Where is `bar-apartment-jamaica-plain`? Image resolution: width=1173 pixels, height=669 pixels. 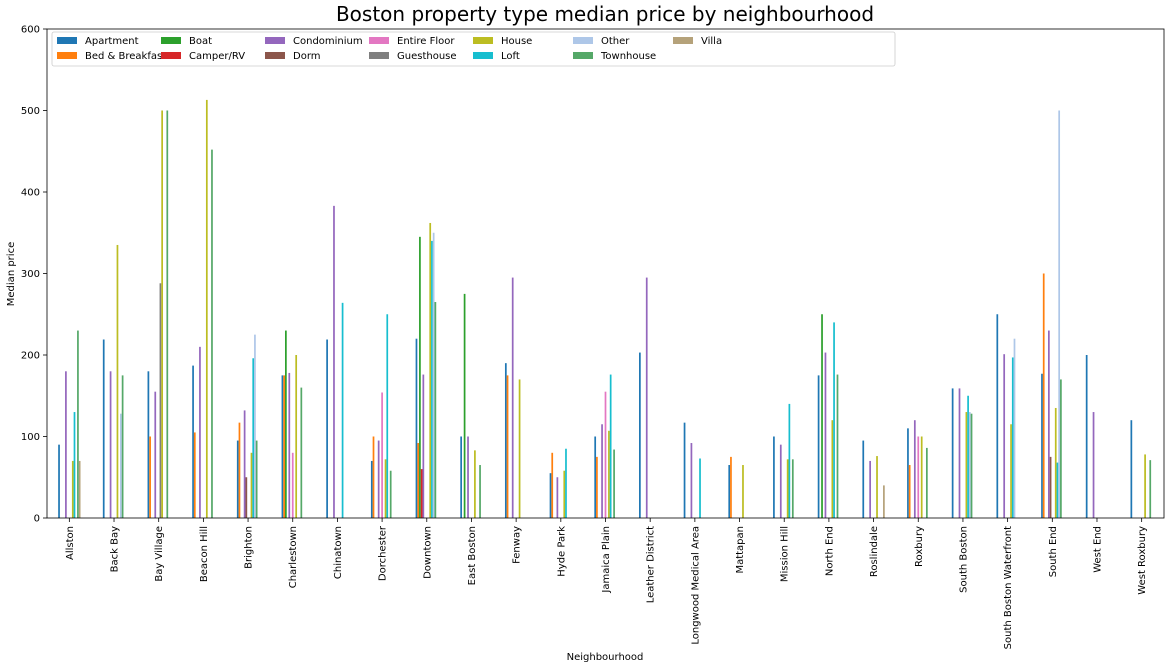 bar-apartment-jamaica-plain is located at coordinates (595, 477).